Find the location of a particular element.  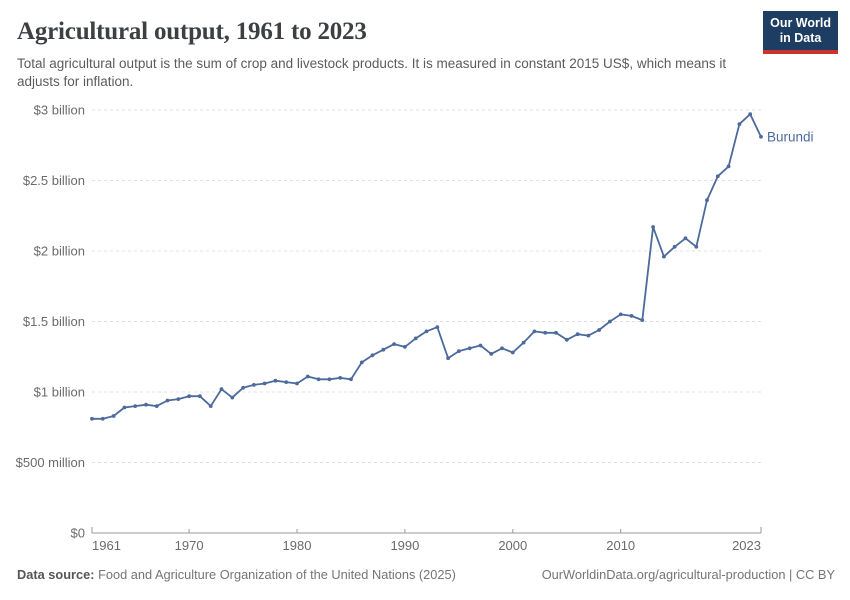

x-tick-label: 2023 is located at coordinates (746, 545).